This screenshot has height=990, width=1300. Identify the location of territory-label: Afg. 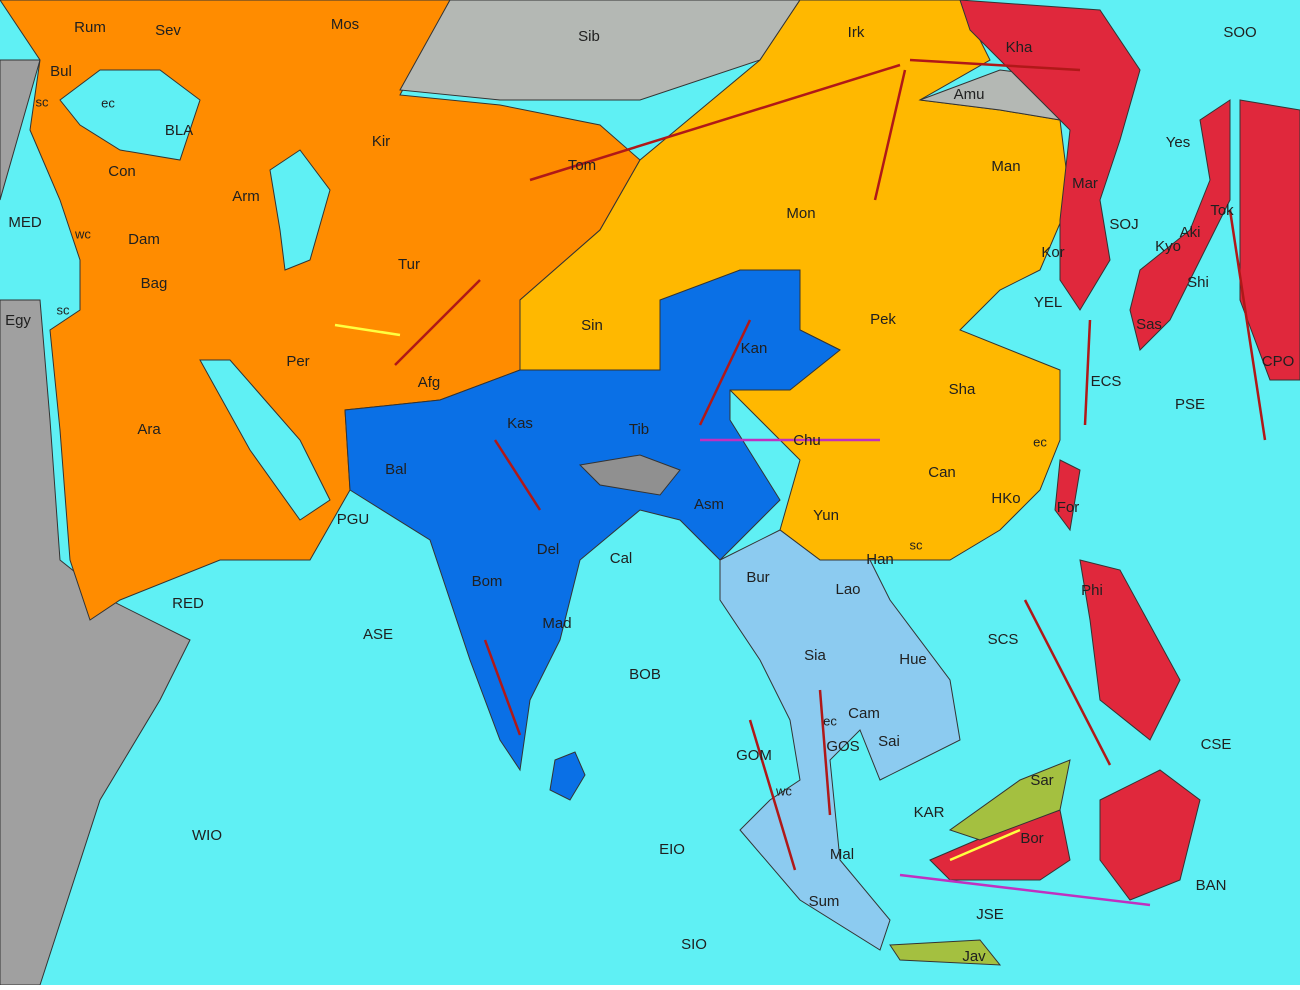
(429, 382).